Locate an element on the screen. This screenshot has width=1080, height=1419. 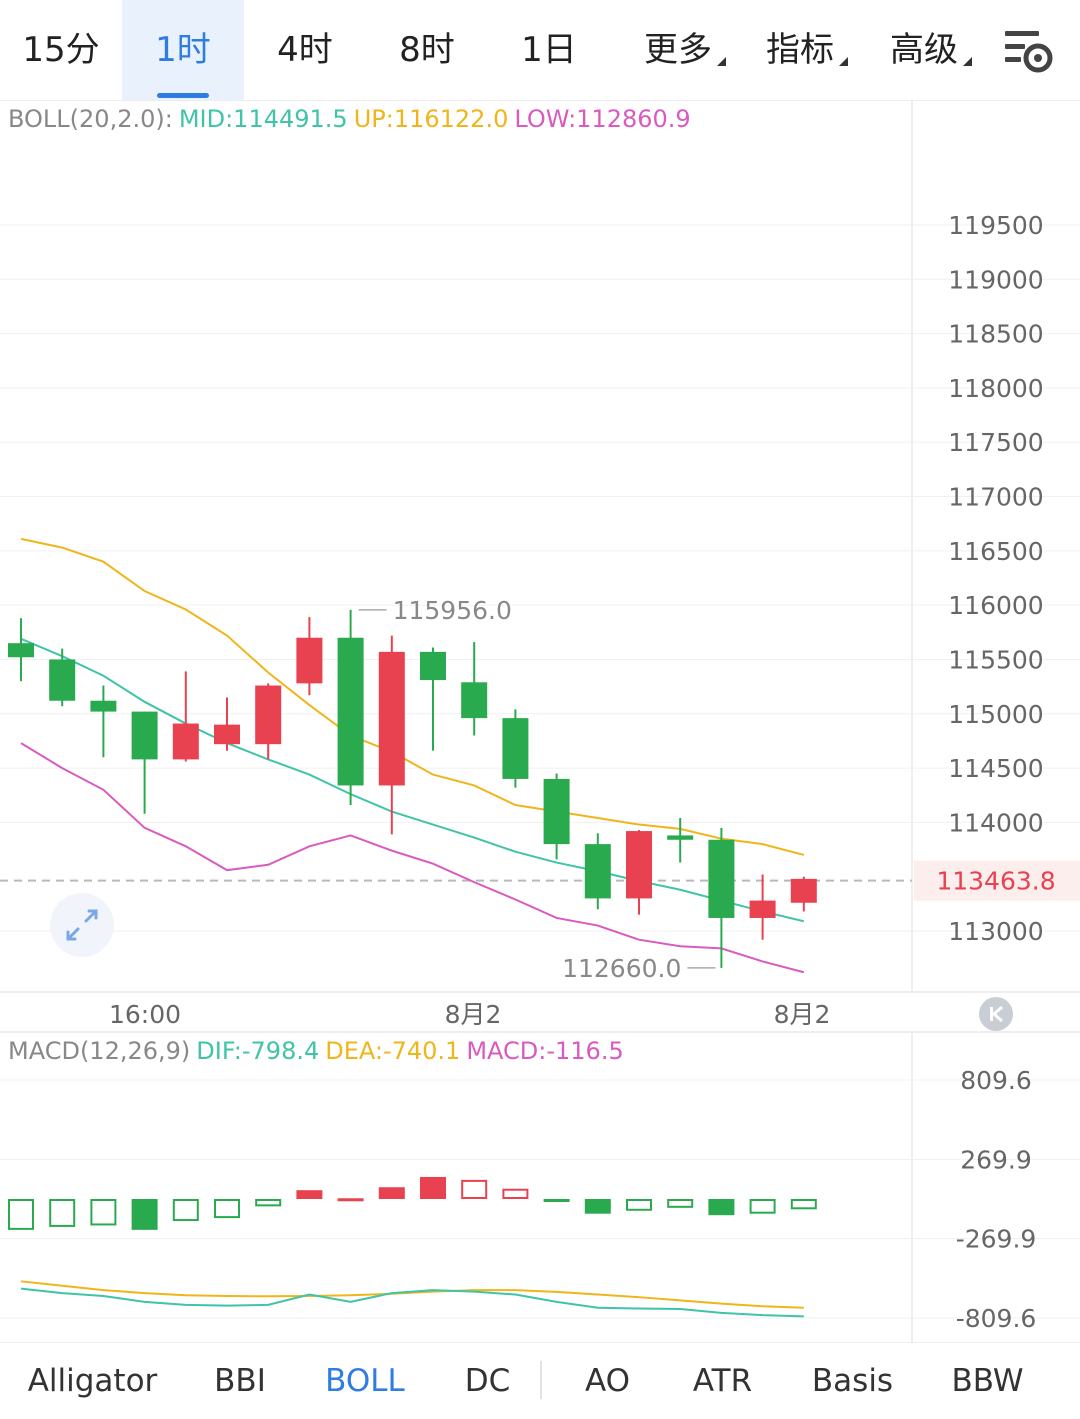
low-marker-label: 112660.0 is located at coordinates (621, 968).